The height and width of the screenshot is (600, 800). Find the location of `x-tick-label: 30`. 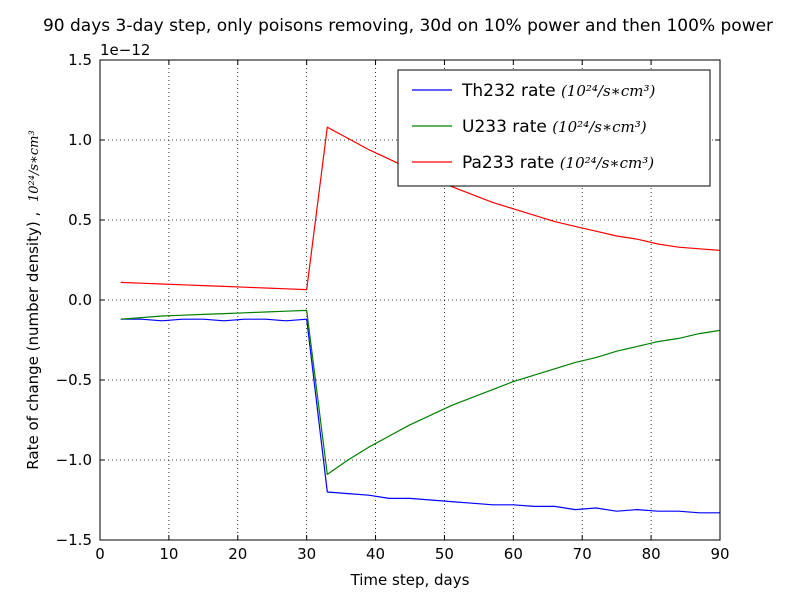

x-tick-label: 30 is located at coordinates (306, 554).